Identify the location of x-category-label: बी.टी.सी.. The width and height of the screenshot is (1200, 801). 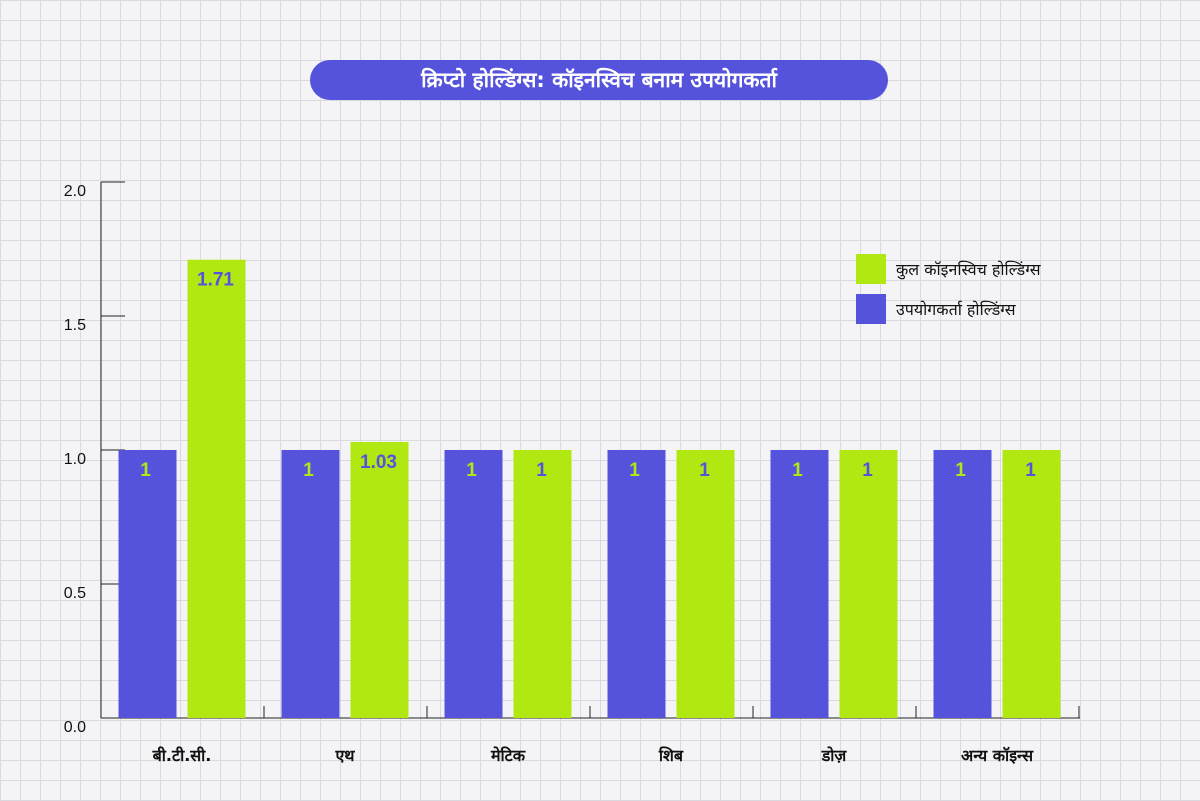
(182, 755).